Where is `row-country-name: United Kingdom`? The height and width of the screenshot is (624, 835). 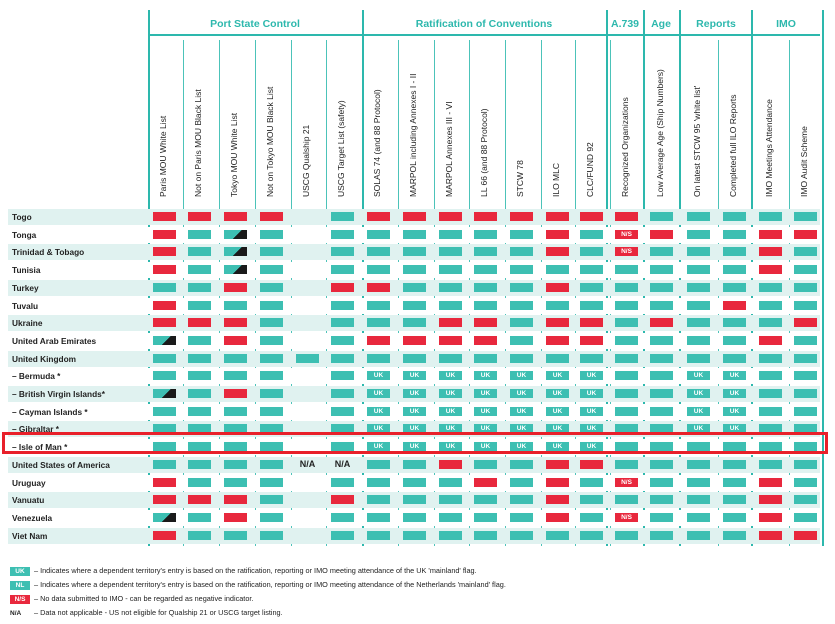 row-country-name: United Kingdom is located at coordinates (44, 359).